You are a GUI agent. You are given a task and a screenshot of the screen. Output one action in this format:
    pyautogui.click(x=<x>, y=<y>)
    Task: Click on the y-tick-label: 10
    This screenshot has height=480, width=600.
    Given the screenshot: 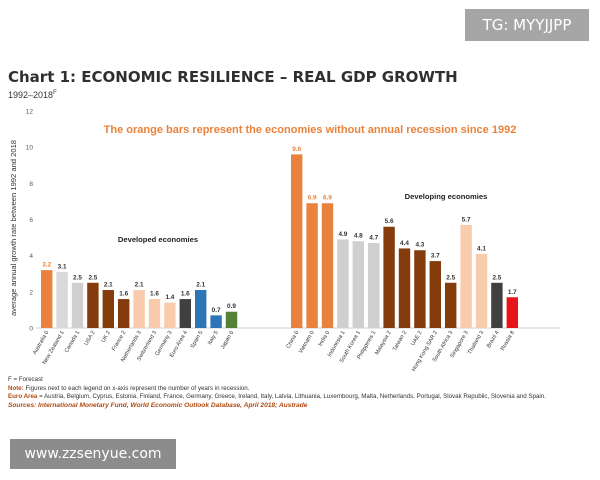 What is the action you would take?
    pyautogui.click(x=30, y=148)
    